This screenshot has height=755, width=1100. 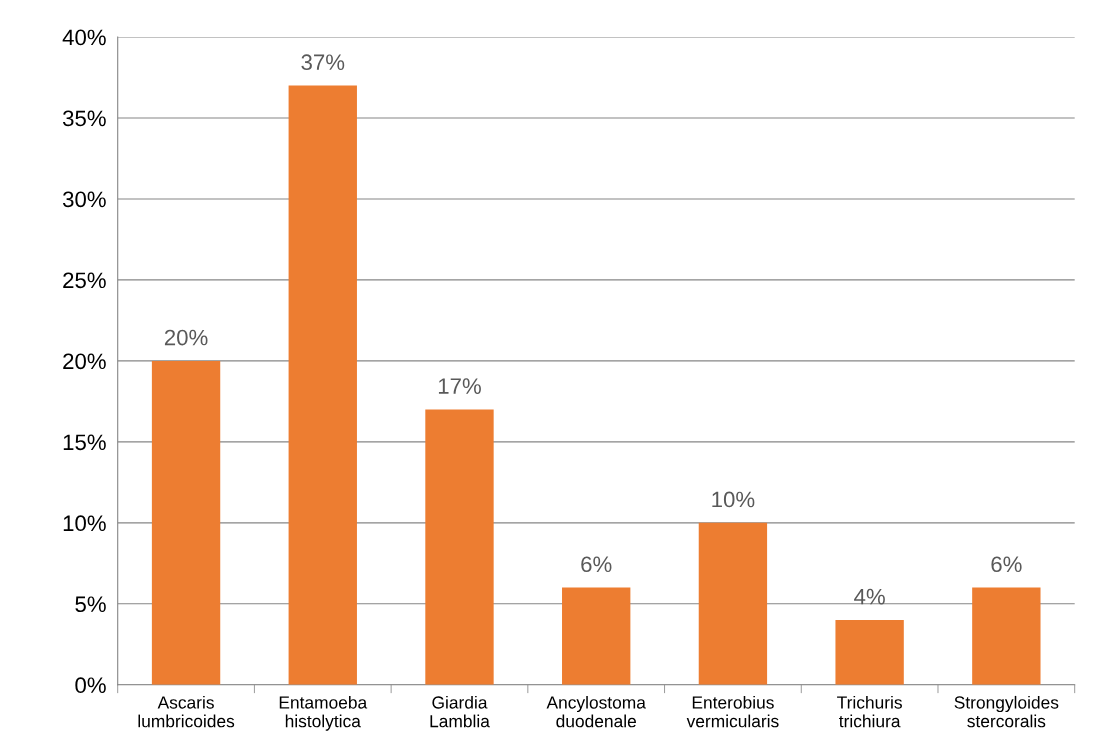 I want to click on x-tick-label: Trichuris trichiura, so click(x=869, y=711).